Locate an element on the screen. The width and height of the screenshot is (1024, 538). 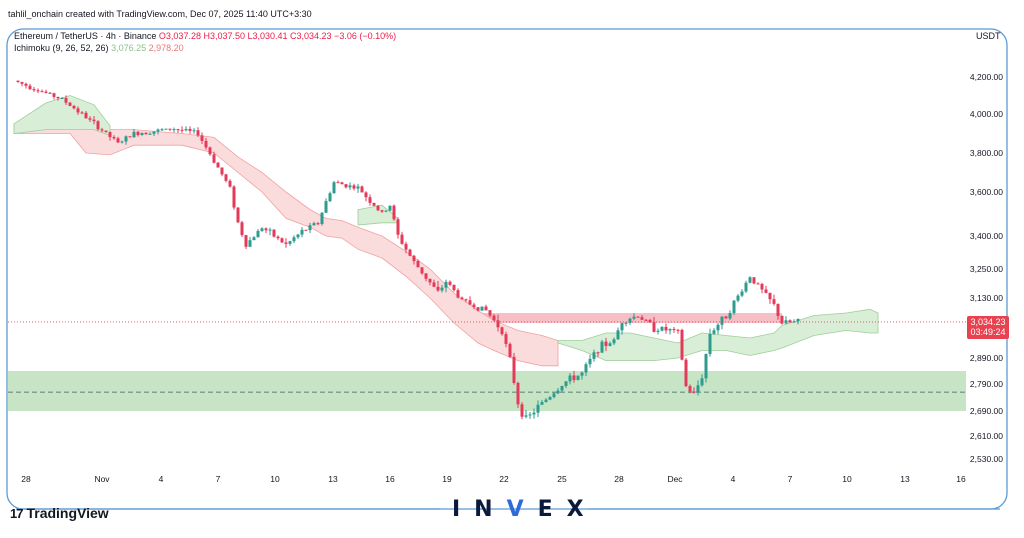
y-tick-label: 3,250.00 is located at coordinates (986, 269).